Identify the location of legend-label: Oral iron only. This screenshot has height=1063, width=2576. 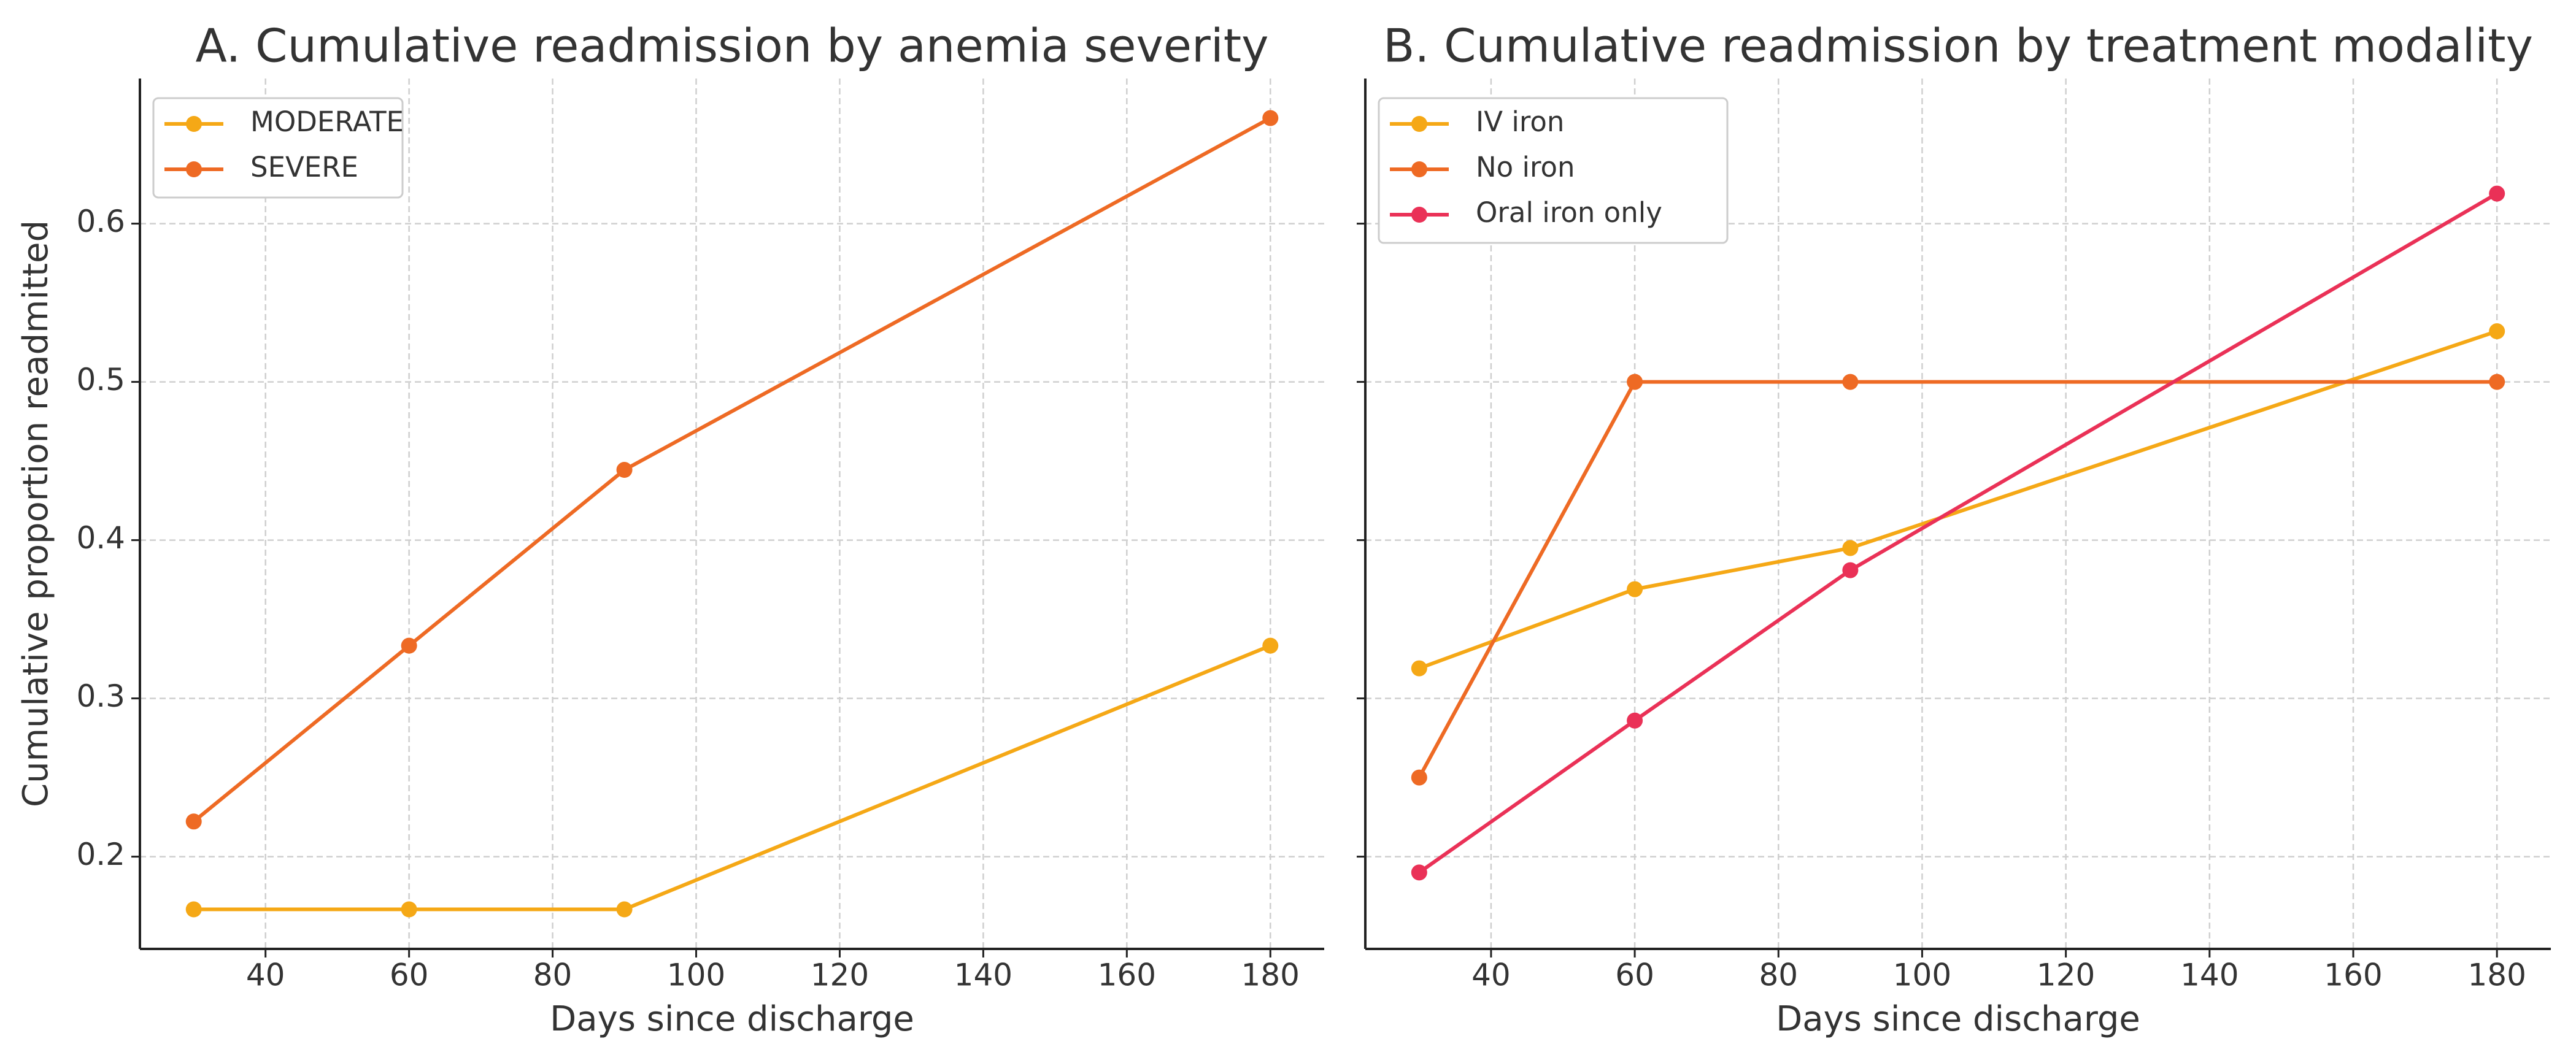
(1569, 212).